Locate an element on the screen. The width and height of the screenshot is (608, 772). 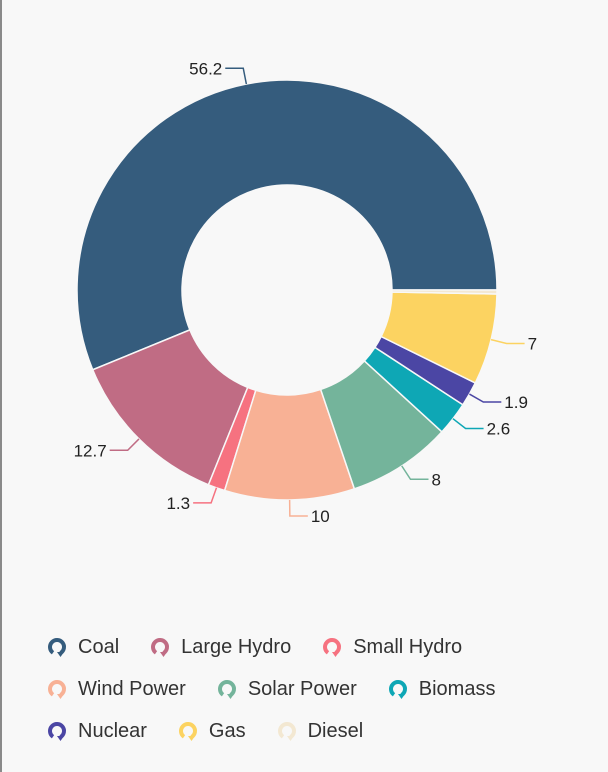
legend-label-solar-power: Solar Power is located at coordinates (302, 688).